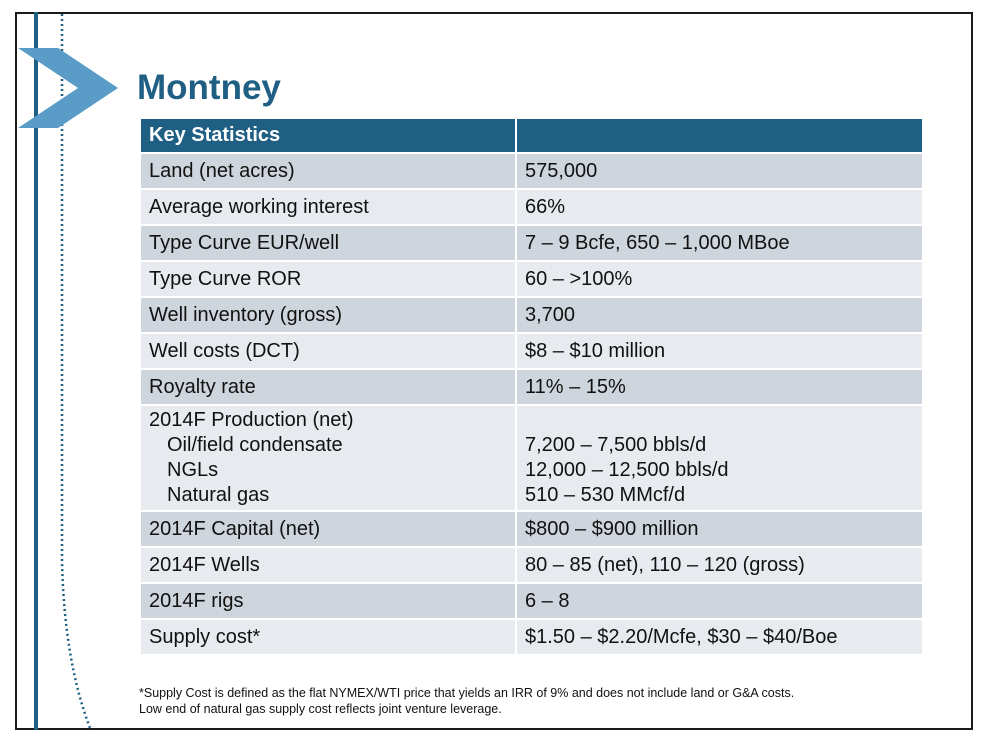 This screenshot has width=990, height=744. I want to click on table-row: 2014F Capital (net) $800 – $900 million, so click(531, 529).